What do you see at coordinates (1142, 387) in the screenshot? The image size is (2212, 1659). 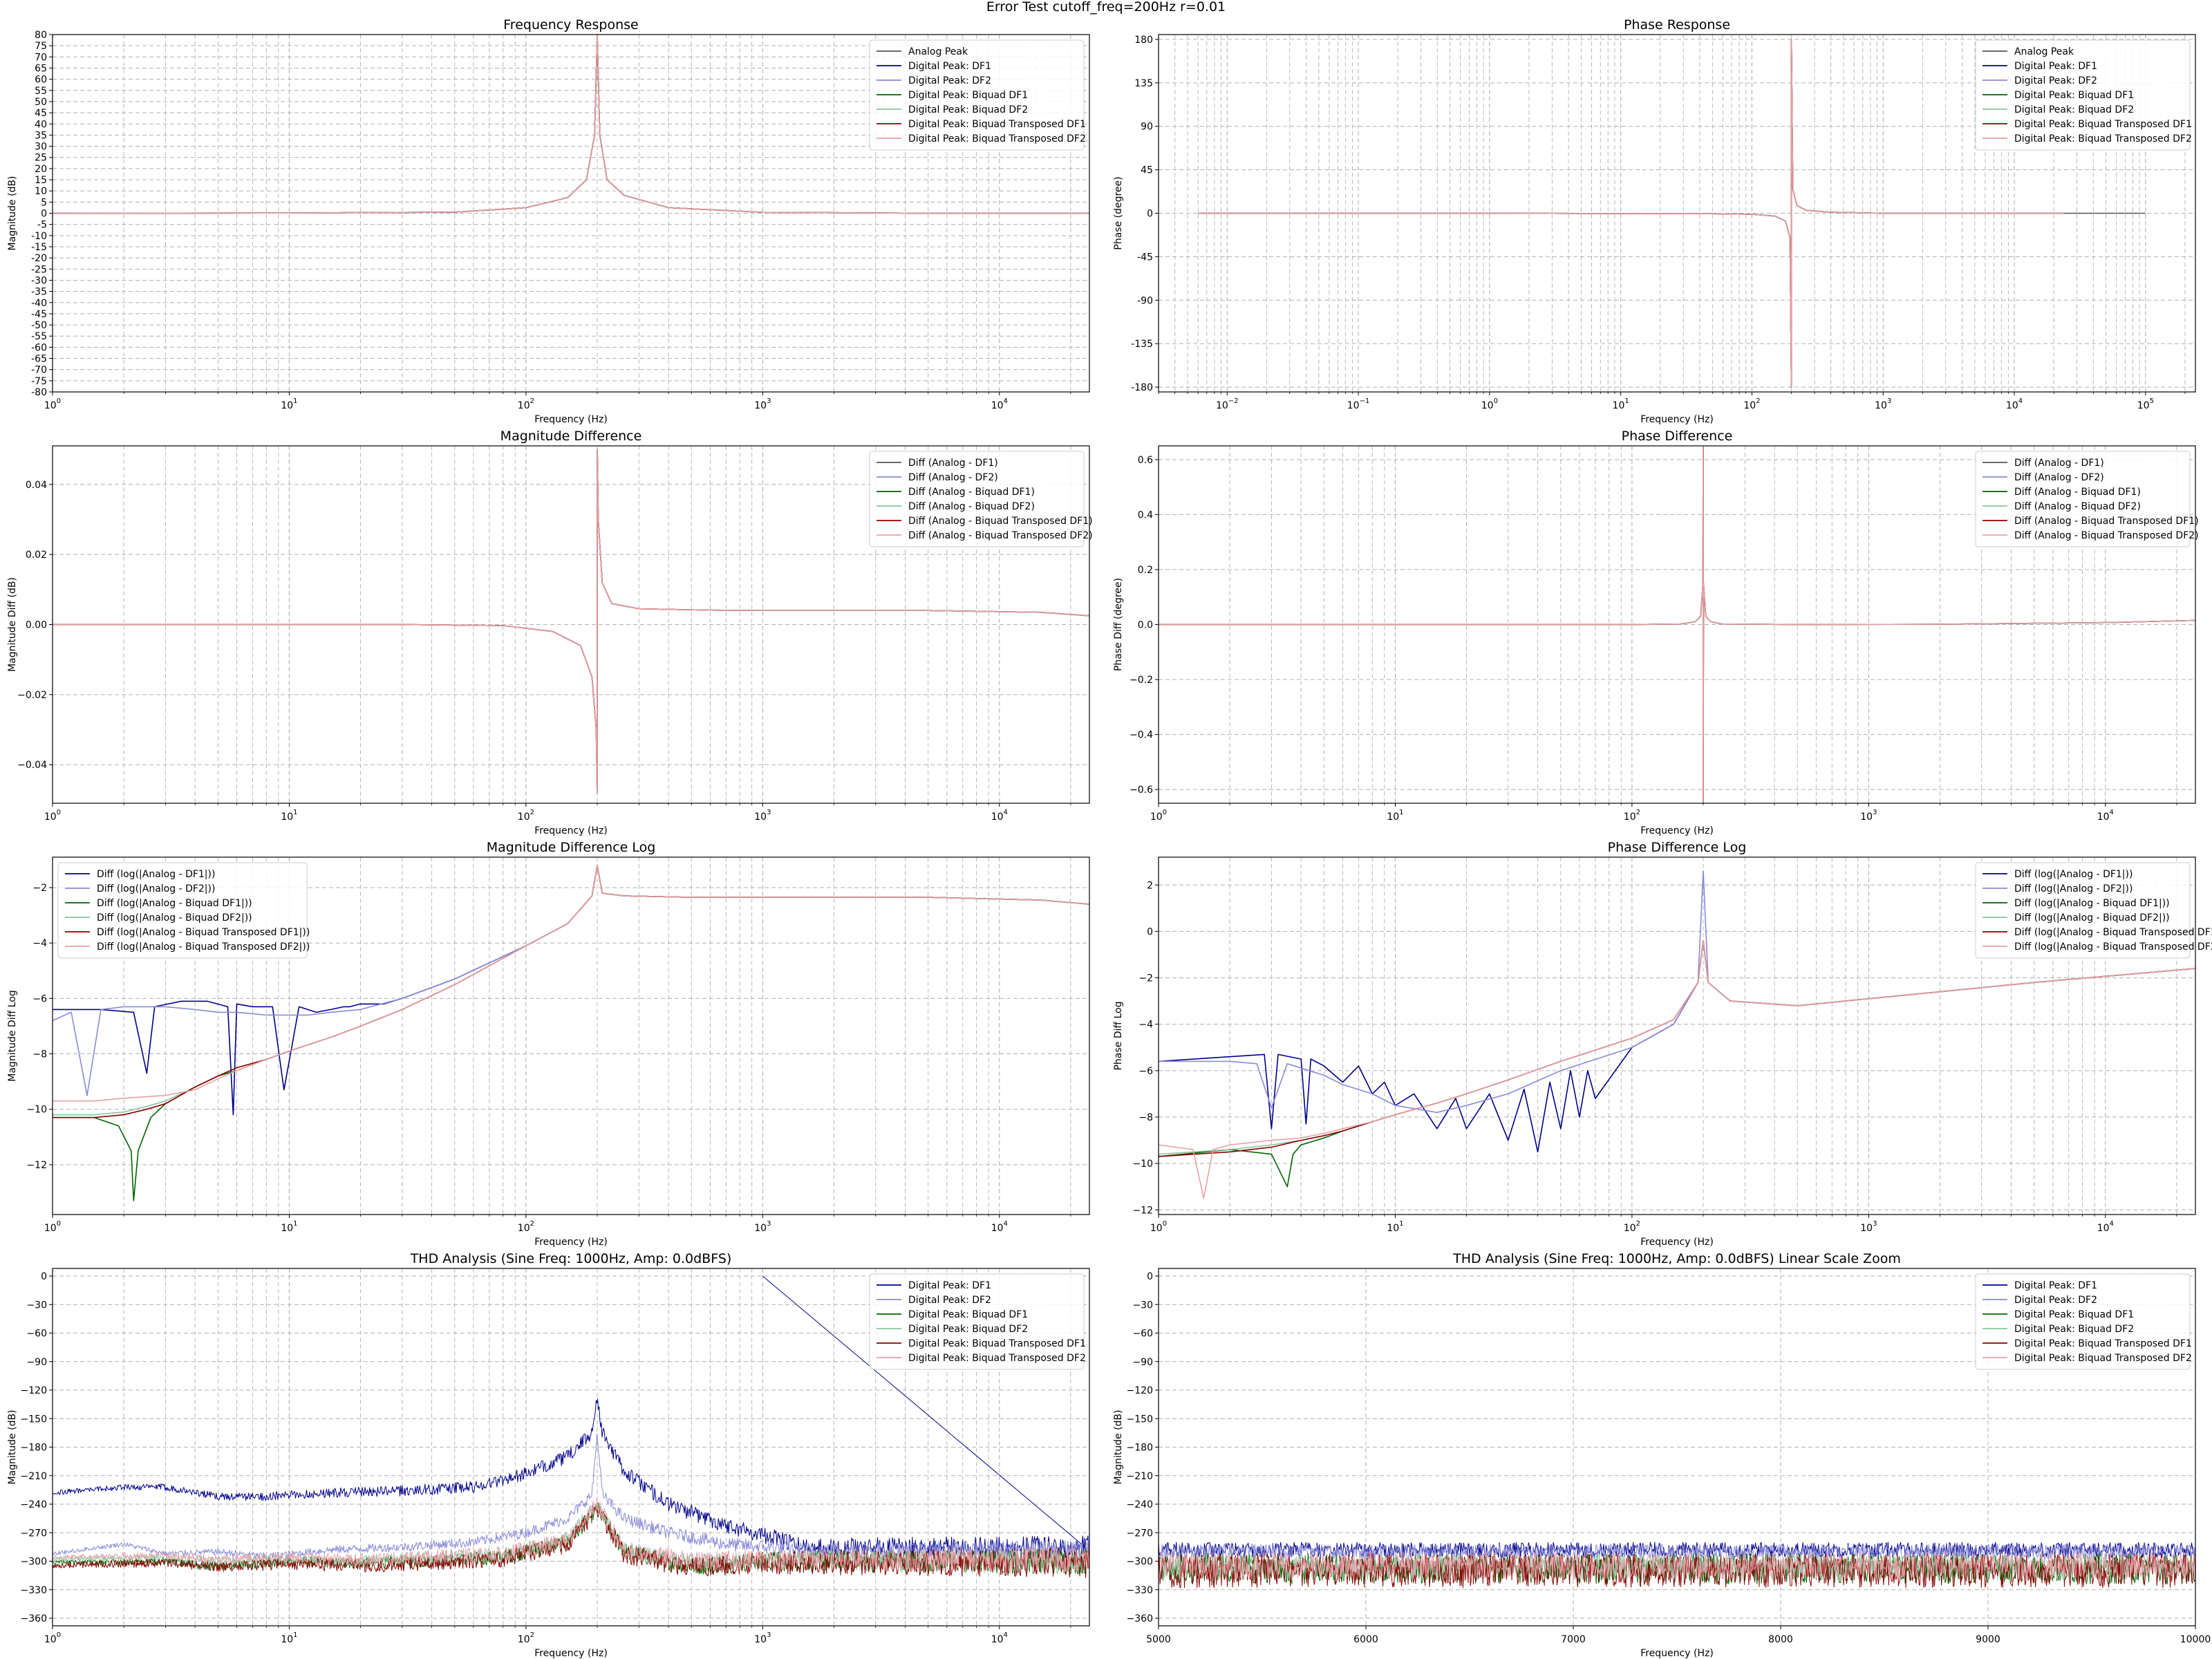 I see `y-tick-label: -180` at bounding box center [1142, 387].